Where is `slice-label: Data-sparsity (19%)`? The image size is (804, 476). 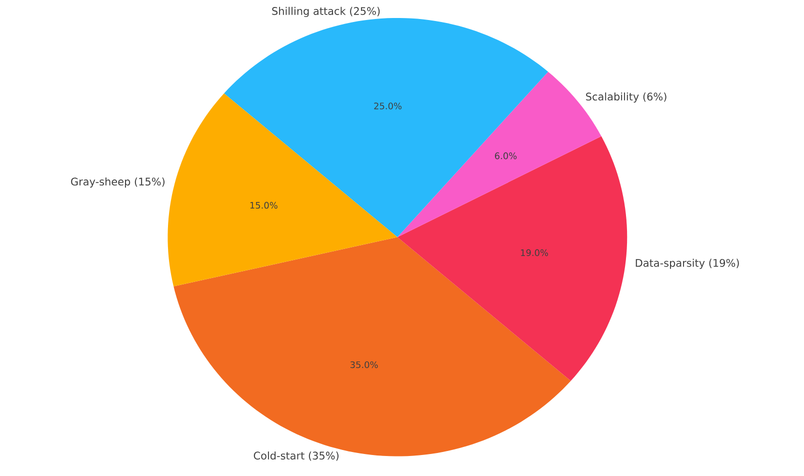
slice-label: Data-sparsity (19%) is located at coordinates (687, 263).